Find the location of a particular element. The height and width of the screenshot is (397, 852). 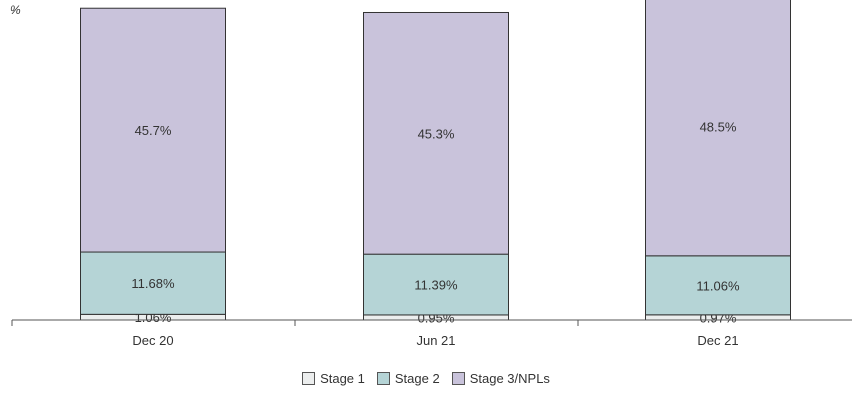

x-tick-label-dec-20: Dec 20 is located at coordinates (152, 340).